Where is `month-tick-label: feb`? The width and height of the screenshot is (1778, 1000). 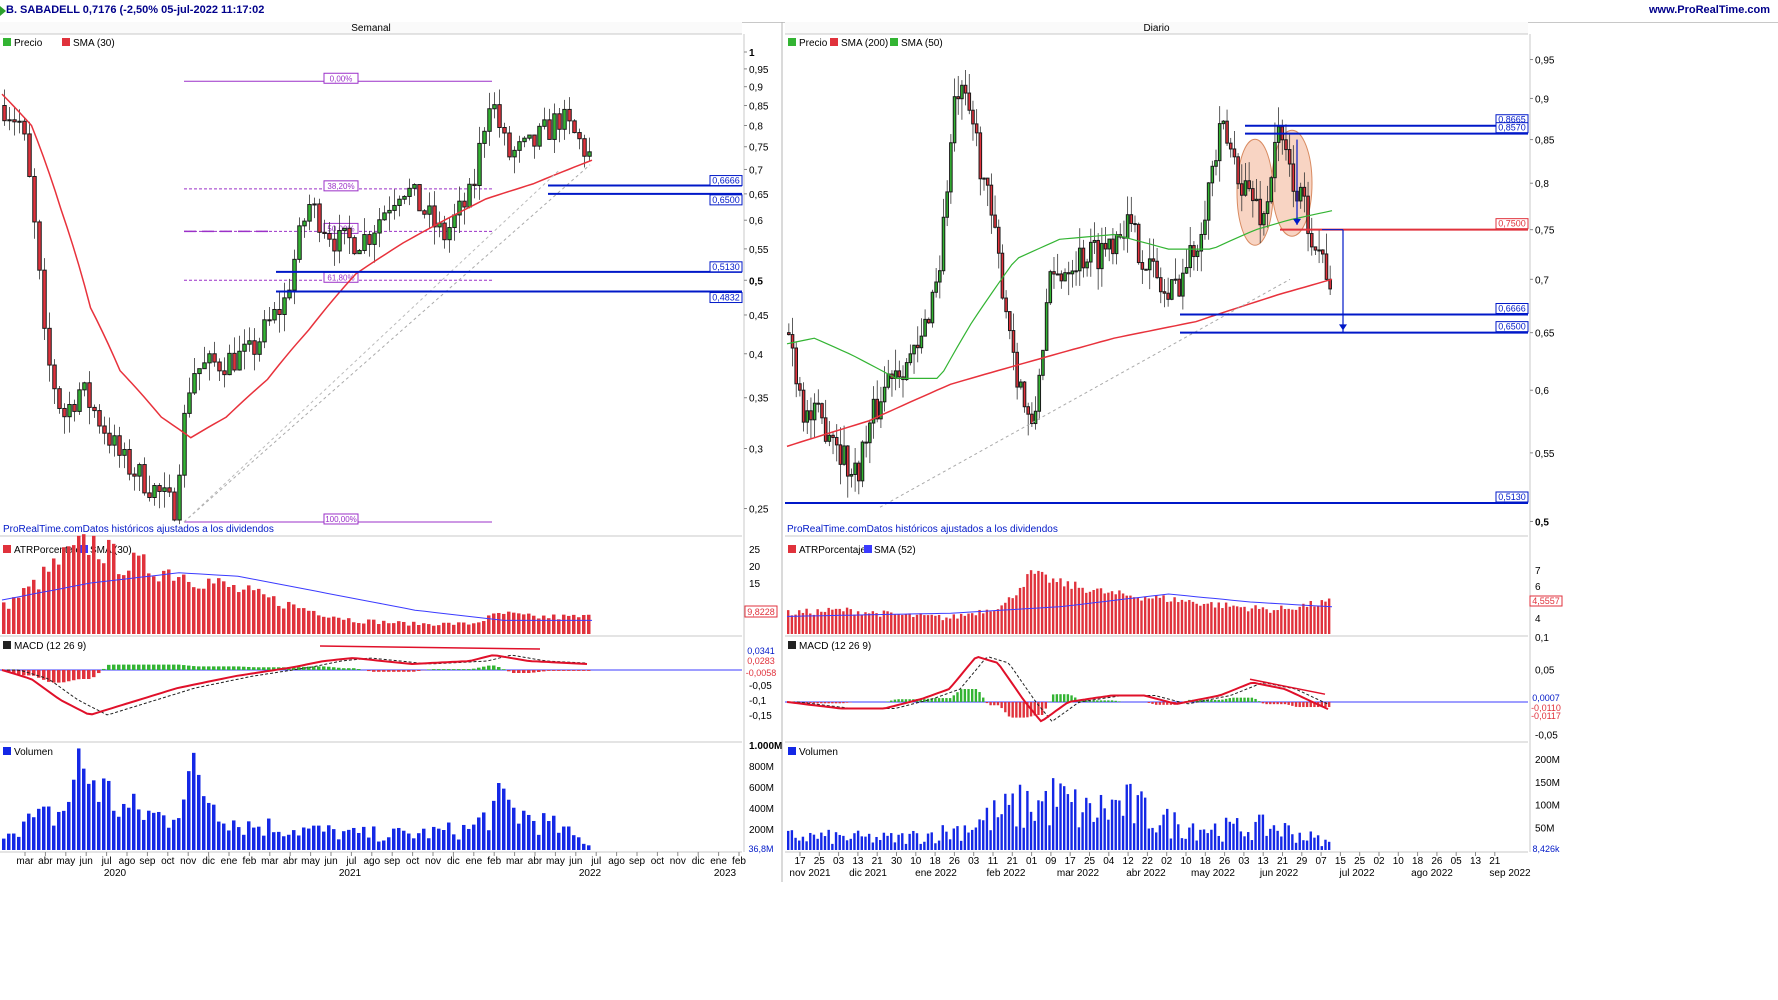
month-tick-label: feb is located at coordinates (494, 861).